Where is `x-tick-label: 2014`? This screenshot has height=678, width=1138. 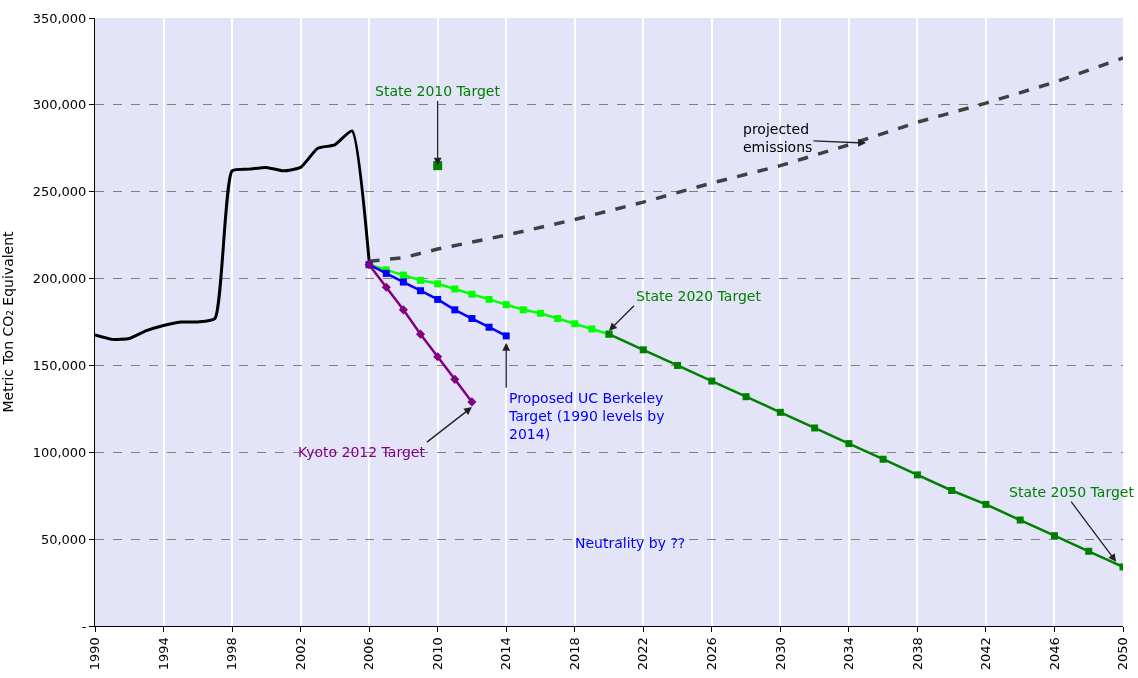
x-tick-label: 2014 is located at coordinates (506, 654).